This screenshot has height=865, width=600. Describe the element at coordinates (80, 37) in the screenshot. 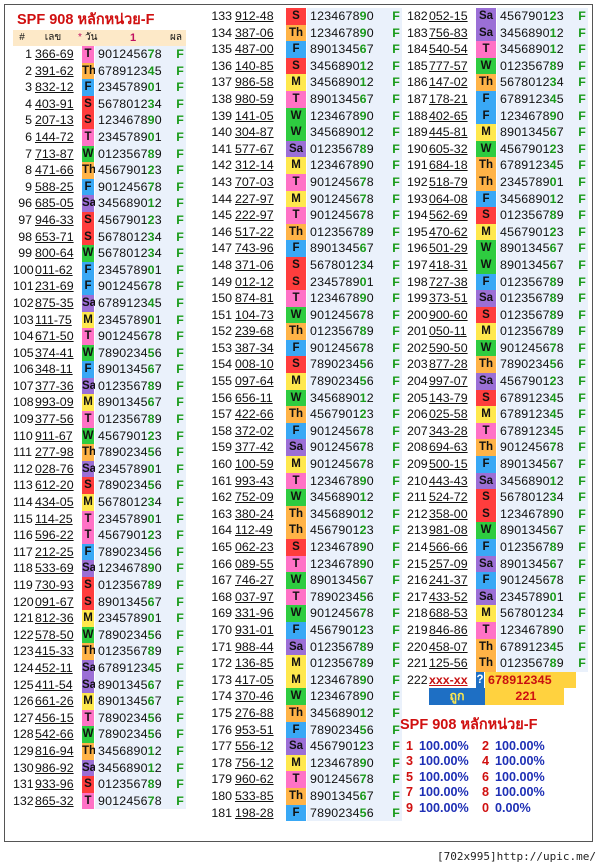

I see `header-star: *` at that location.